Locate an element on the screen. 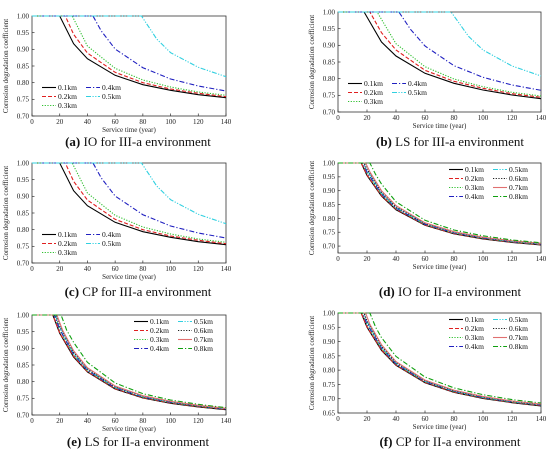 This screenshot has width=550, height=456. series-line-0-8km is located at coordinates (440, 358).